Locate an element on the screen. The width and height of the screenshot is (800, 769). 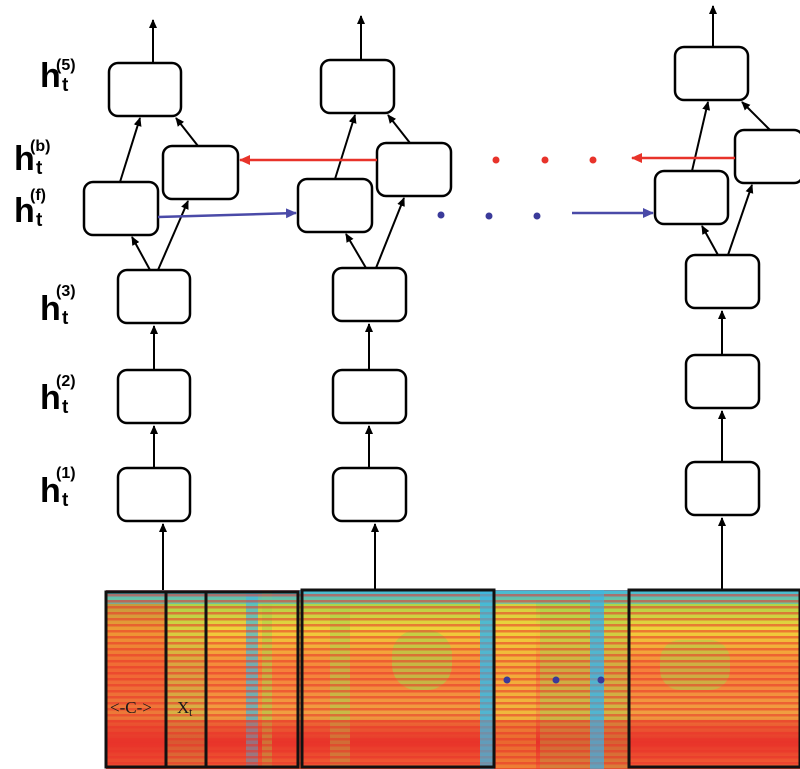
forward-recurrence-arrows is located at coordinates (405, 213).